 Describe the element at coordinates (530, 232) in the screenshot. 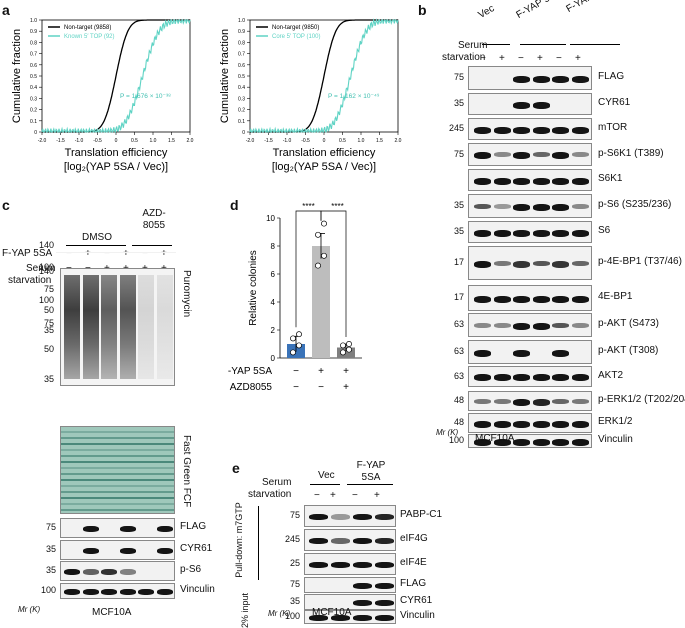

I see `blot-s6` at that location.